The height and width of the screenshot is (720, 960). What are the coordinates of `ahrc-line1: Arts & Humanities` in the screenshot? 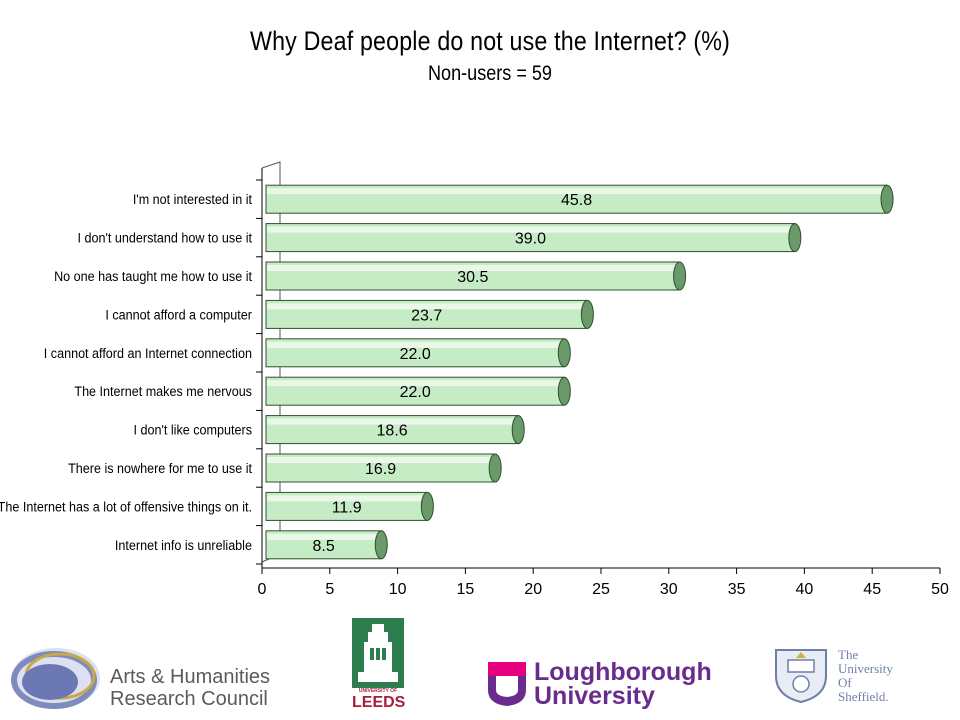 It's located at (190, 677).